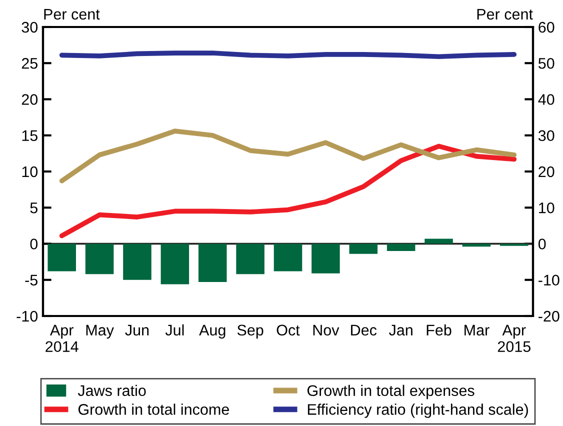  Describe the element at coordinates (546, 99) in the screenshot. I see `y2-tick-label: 40` at that location.